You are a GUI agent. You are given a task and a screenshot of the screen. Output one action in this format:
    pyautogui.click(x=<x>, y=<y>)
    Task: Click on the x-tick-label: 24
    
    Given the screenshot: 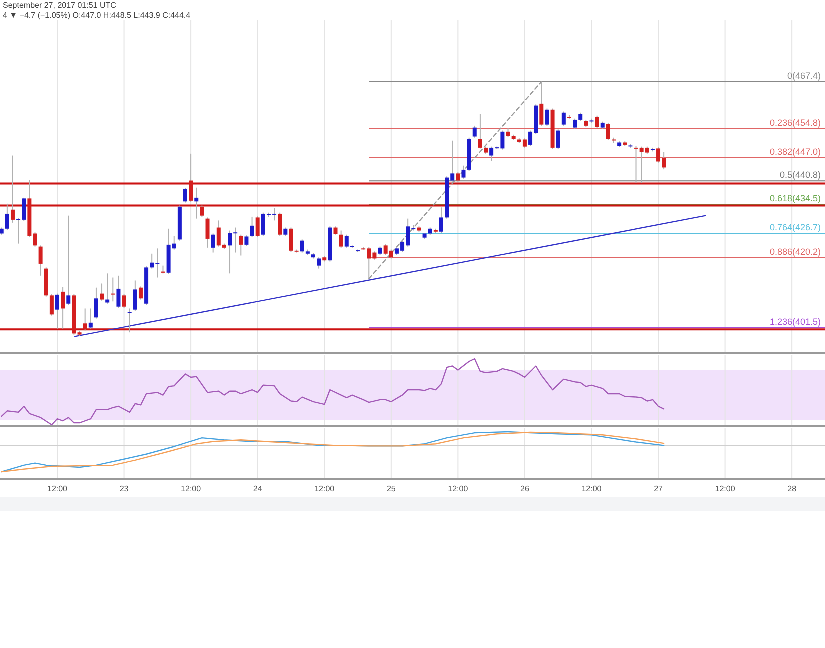 What is the action you would take?
    pyautogui.click(x=258, y=489)
    